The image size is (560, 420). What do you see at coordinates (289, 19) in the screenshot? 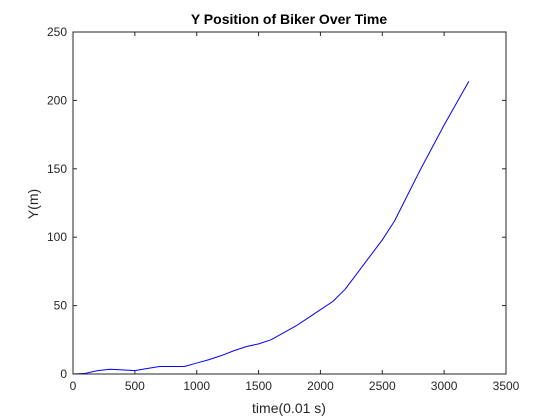
I see `chart-title: Y Position of Biker Over Time` at bounding box center [289, 19].